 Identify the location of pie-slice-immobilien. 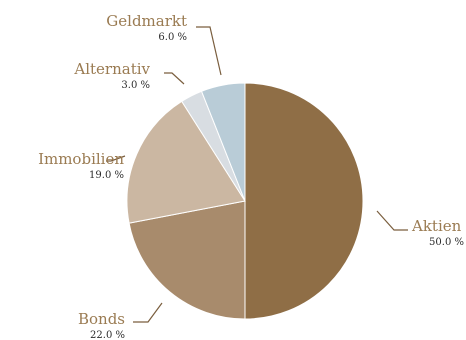
(186, 162).